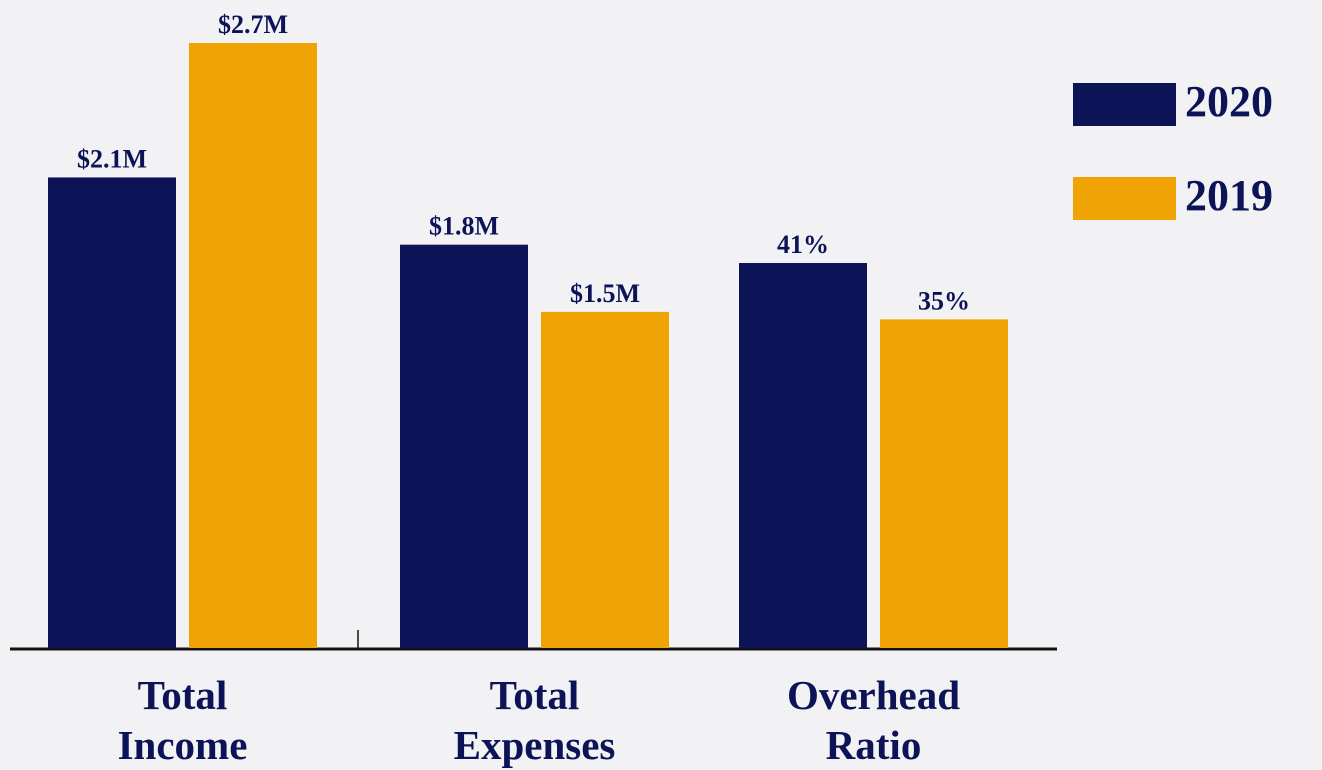 The image size is (1322, 770). I want to click on category-label: Total Income, so click(182, 720).